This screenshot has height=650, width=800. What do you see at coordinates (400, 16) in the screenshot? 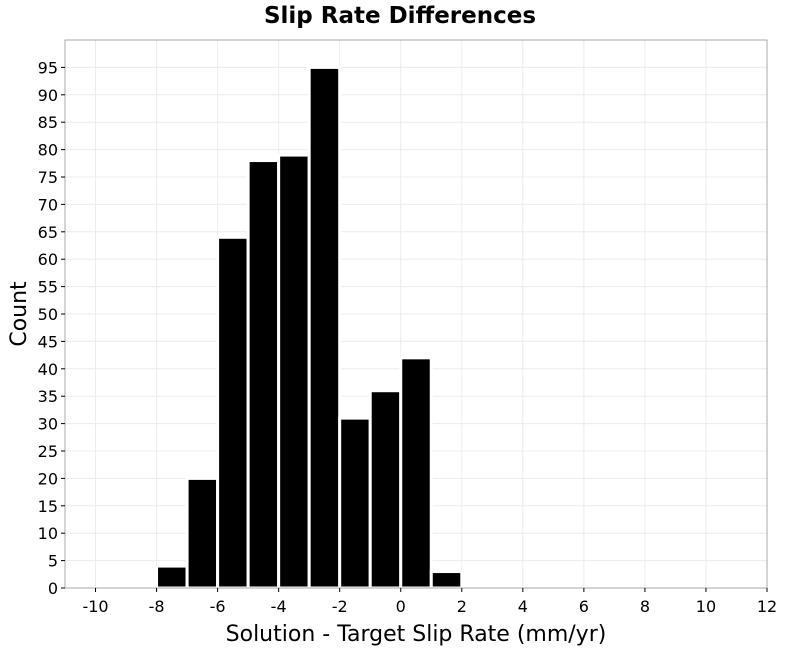
I see `chart-title: Slip Rate Differences` at bounding box center [400, 16].